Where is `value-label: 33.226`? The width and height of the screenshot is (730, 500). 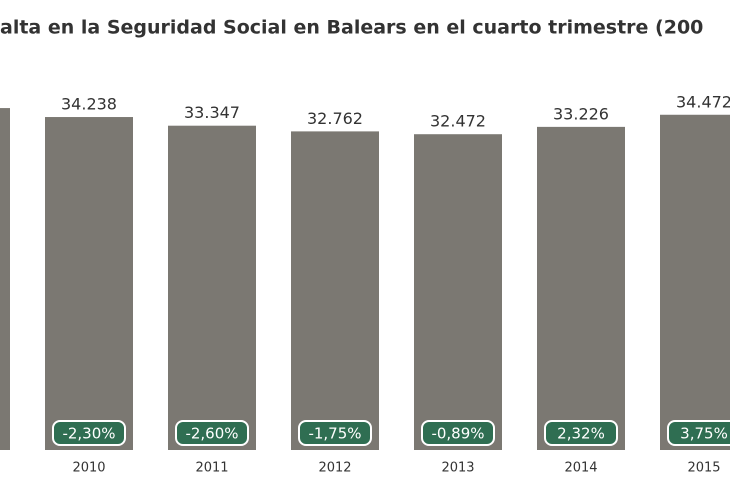 value-label: 33.226 is located at coordinates (581, 113).